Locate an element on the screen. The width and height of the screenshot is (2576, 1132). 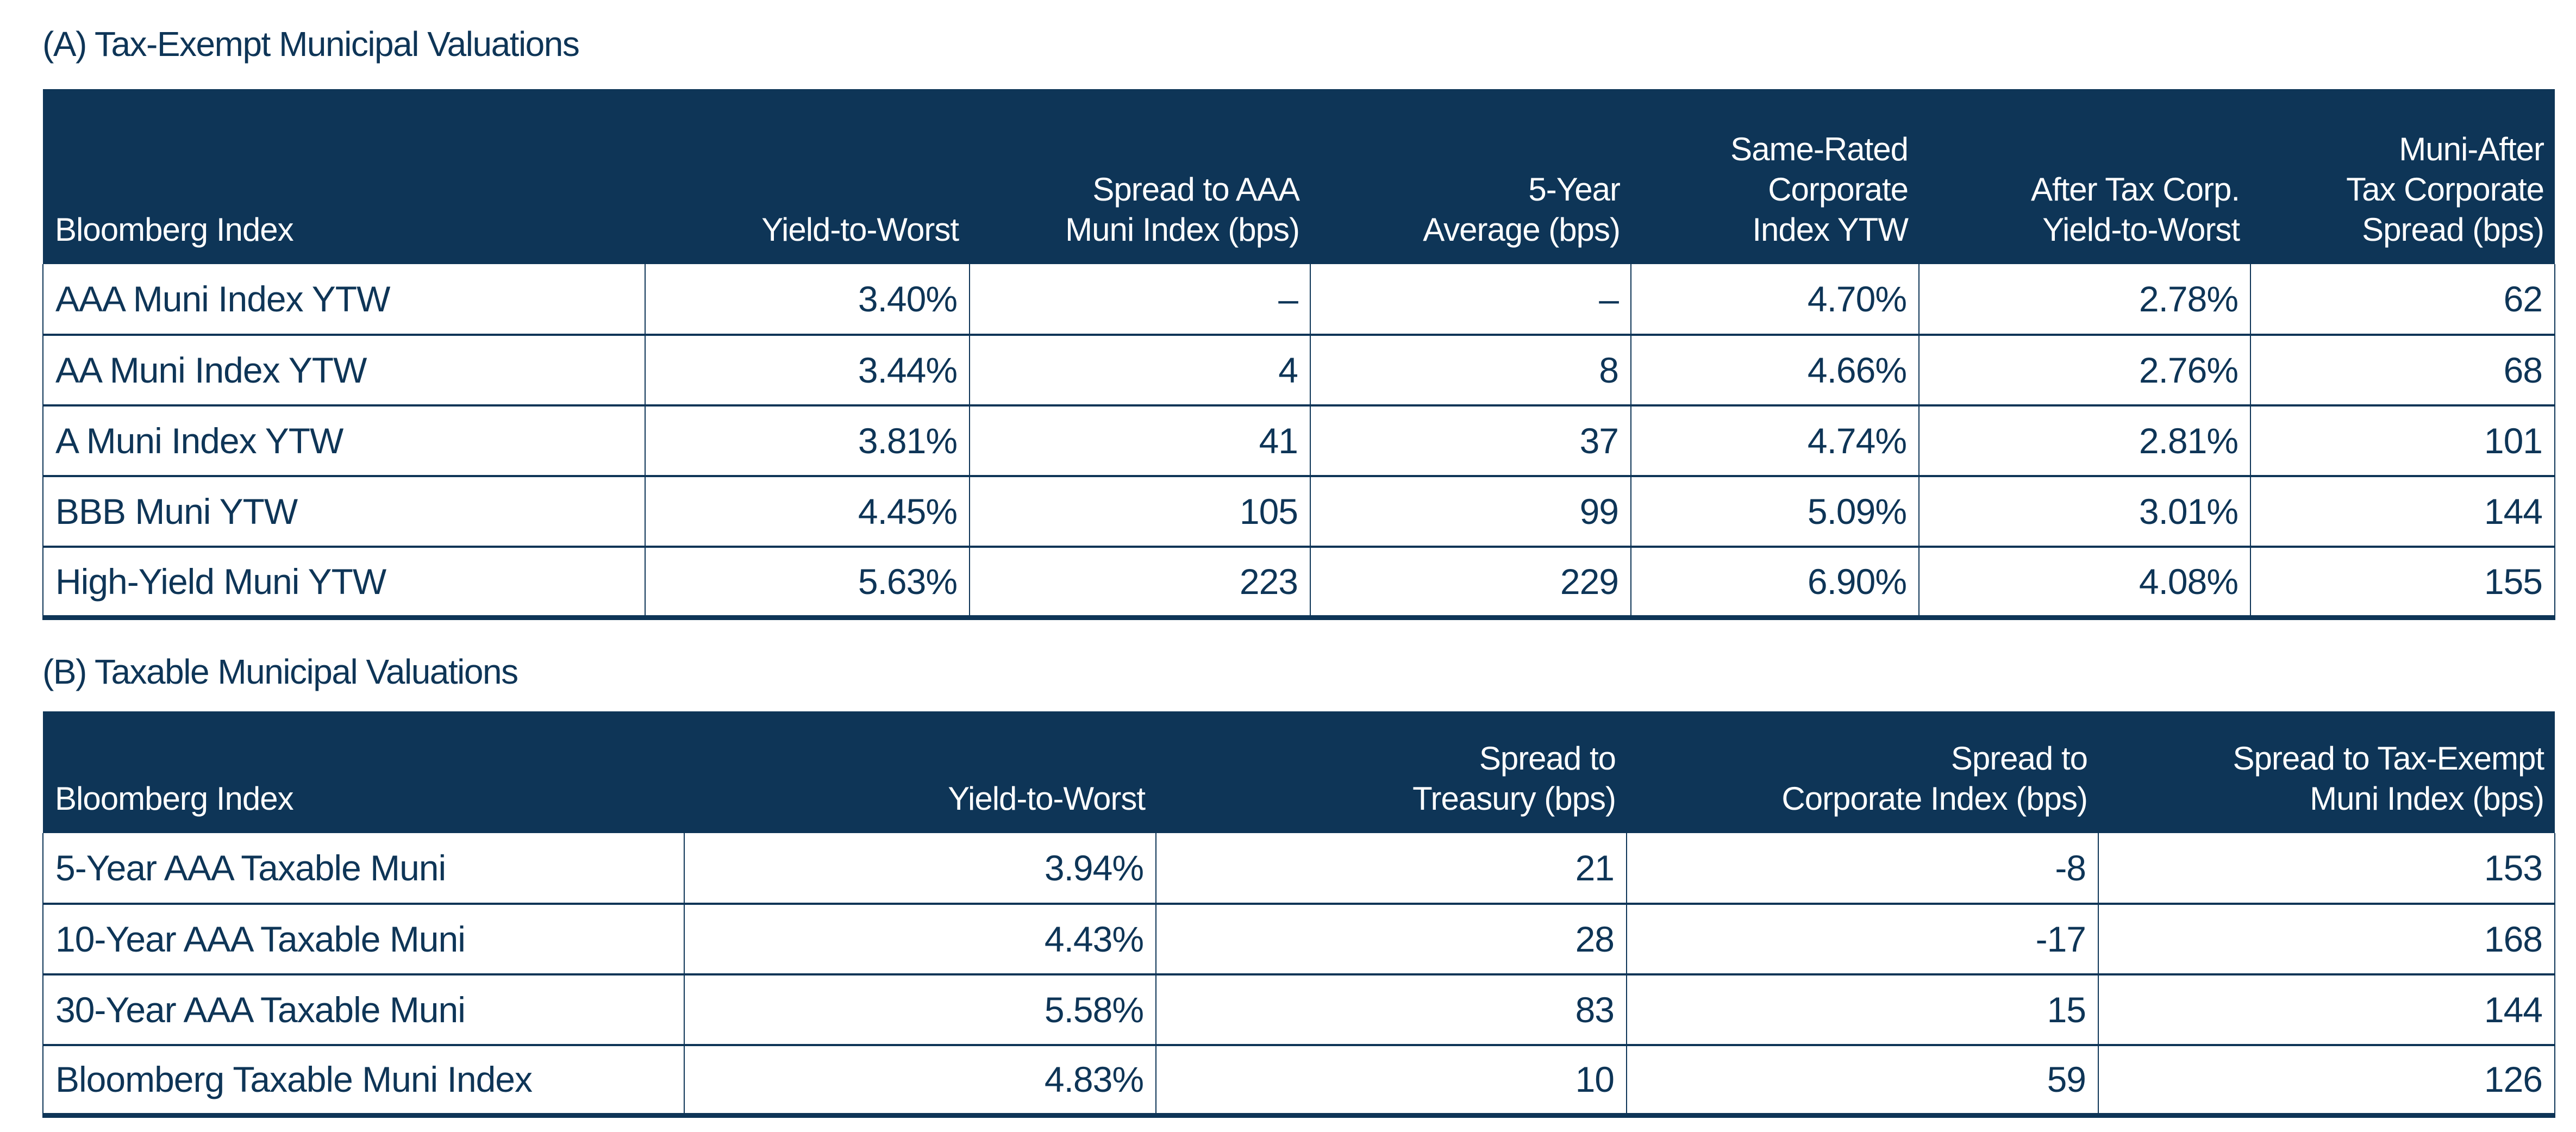
column-header: 5-Year Average (bps) is located at coordinates (1470, 176).